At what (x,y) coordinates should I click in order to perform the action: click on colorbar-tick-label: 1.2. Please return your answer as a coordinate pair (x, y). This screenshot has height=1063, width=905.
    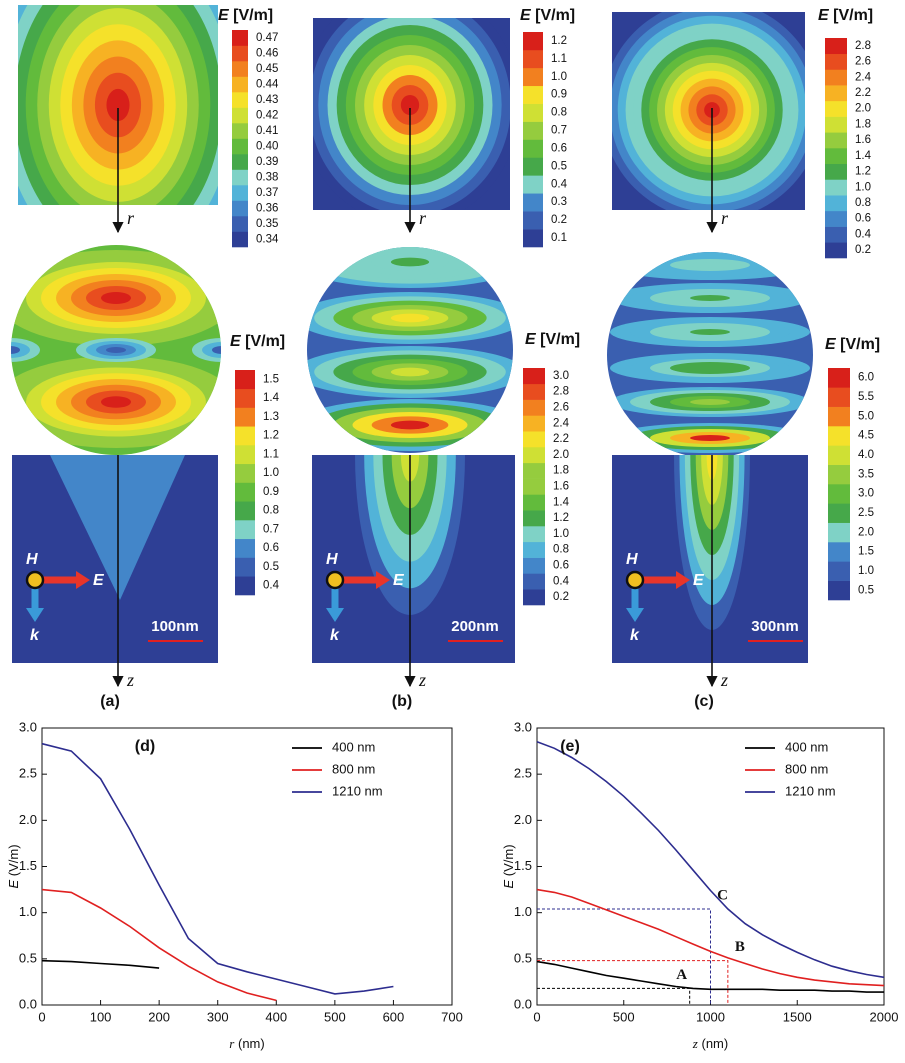
    Looking at the image, I should click on (863, 172).